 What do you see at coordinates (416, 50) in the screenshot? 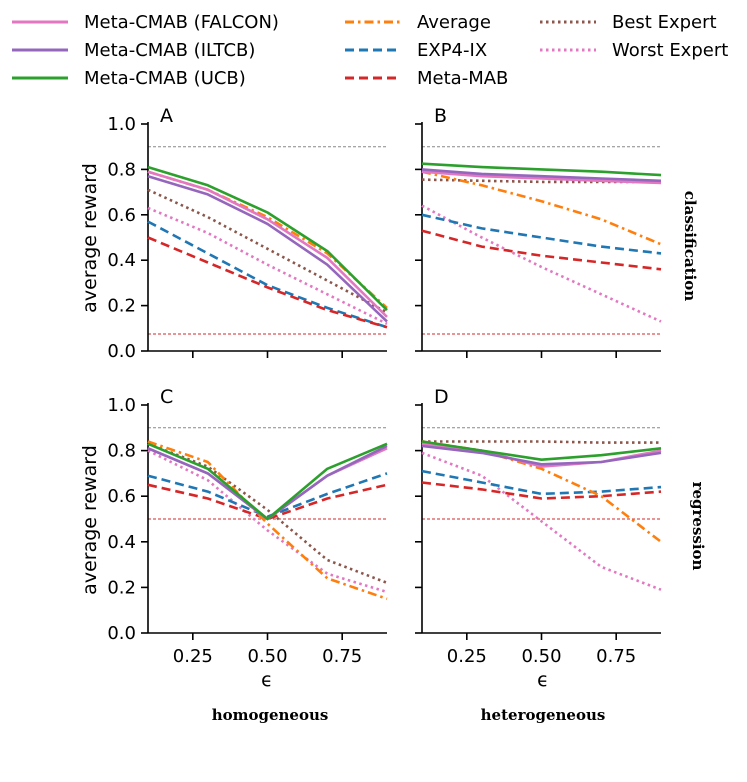
I see `legend-item-exp4-ix: EXP4-IX` at bounding box center [416, 50].